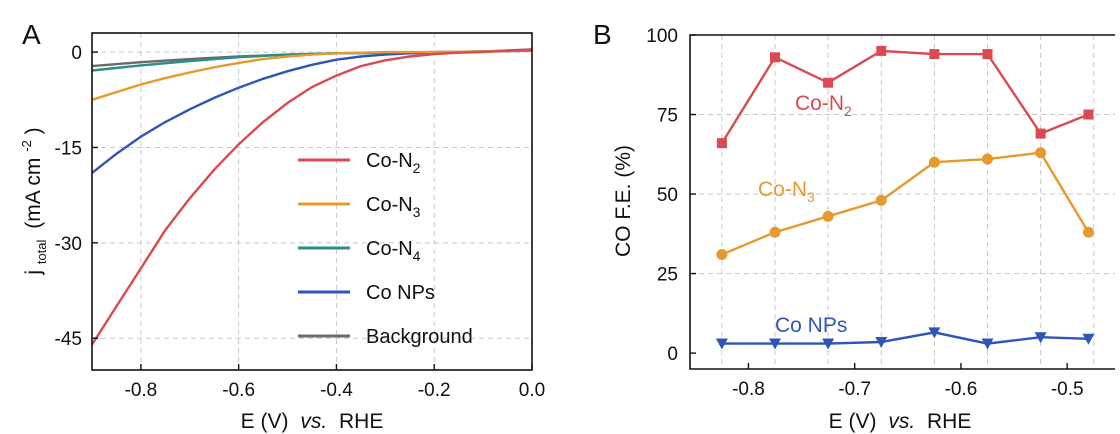  I want to click on panel-a-series-line-co-n3, so click(312, 75).